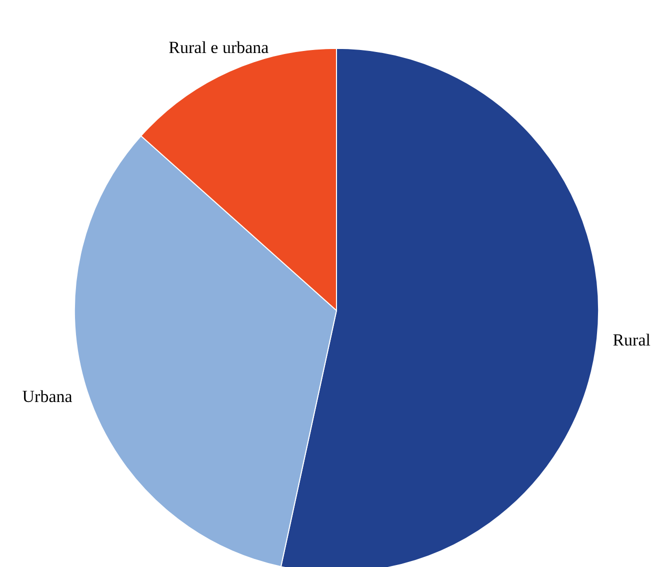 The image size is (667, 567). Describe the element at coordinates (631, 340) in the screenshot. I see `slice-label: Rural` at that location.